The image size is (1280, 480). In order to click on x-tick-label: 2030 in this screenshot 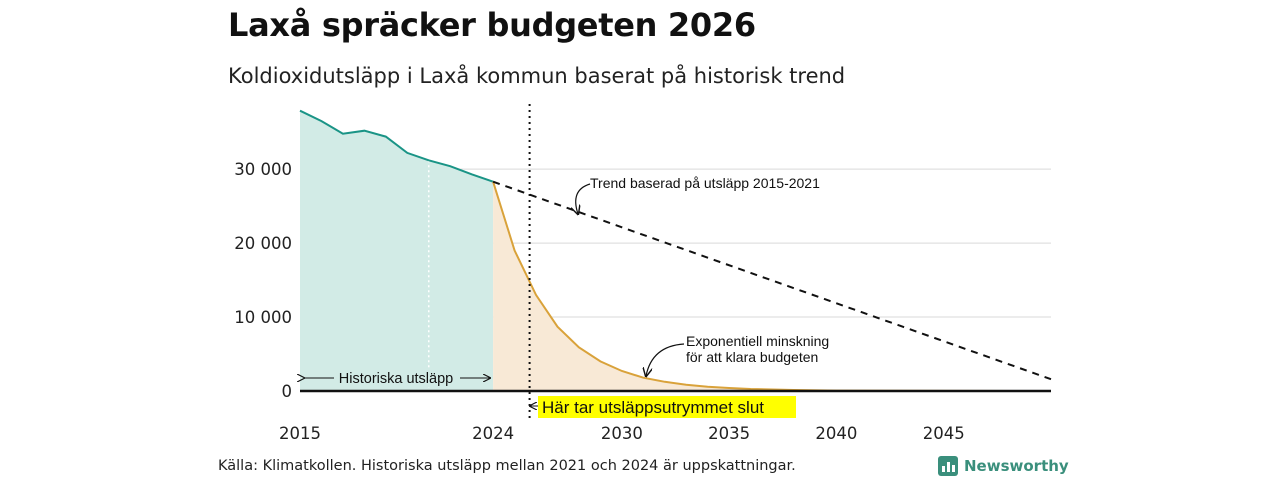, I will do `click(622, 433)`.